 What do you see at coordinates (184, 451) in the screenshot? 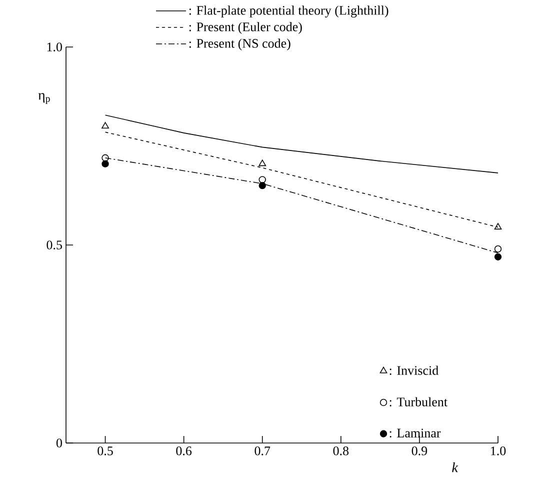
I see `x-tick-label: 0.6` at bounding box center [184, 451].